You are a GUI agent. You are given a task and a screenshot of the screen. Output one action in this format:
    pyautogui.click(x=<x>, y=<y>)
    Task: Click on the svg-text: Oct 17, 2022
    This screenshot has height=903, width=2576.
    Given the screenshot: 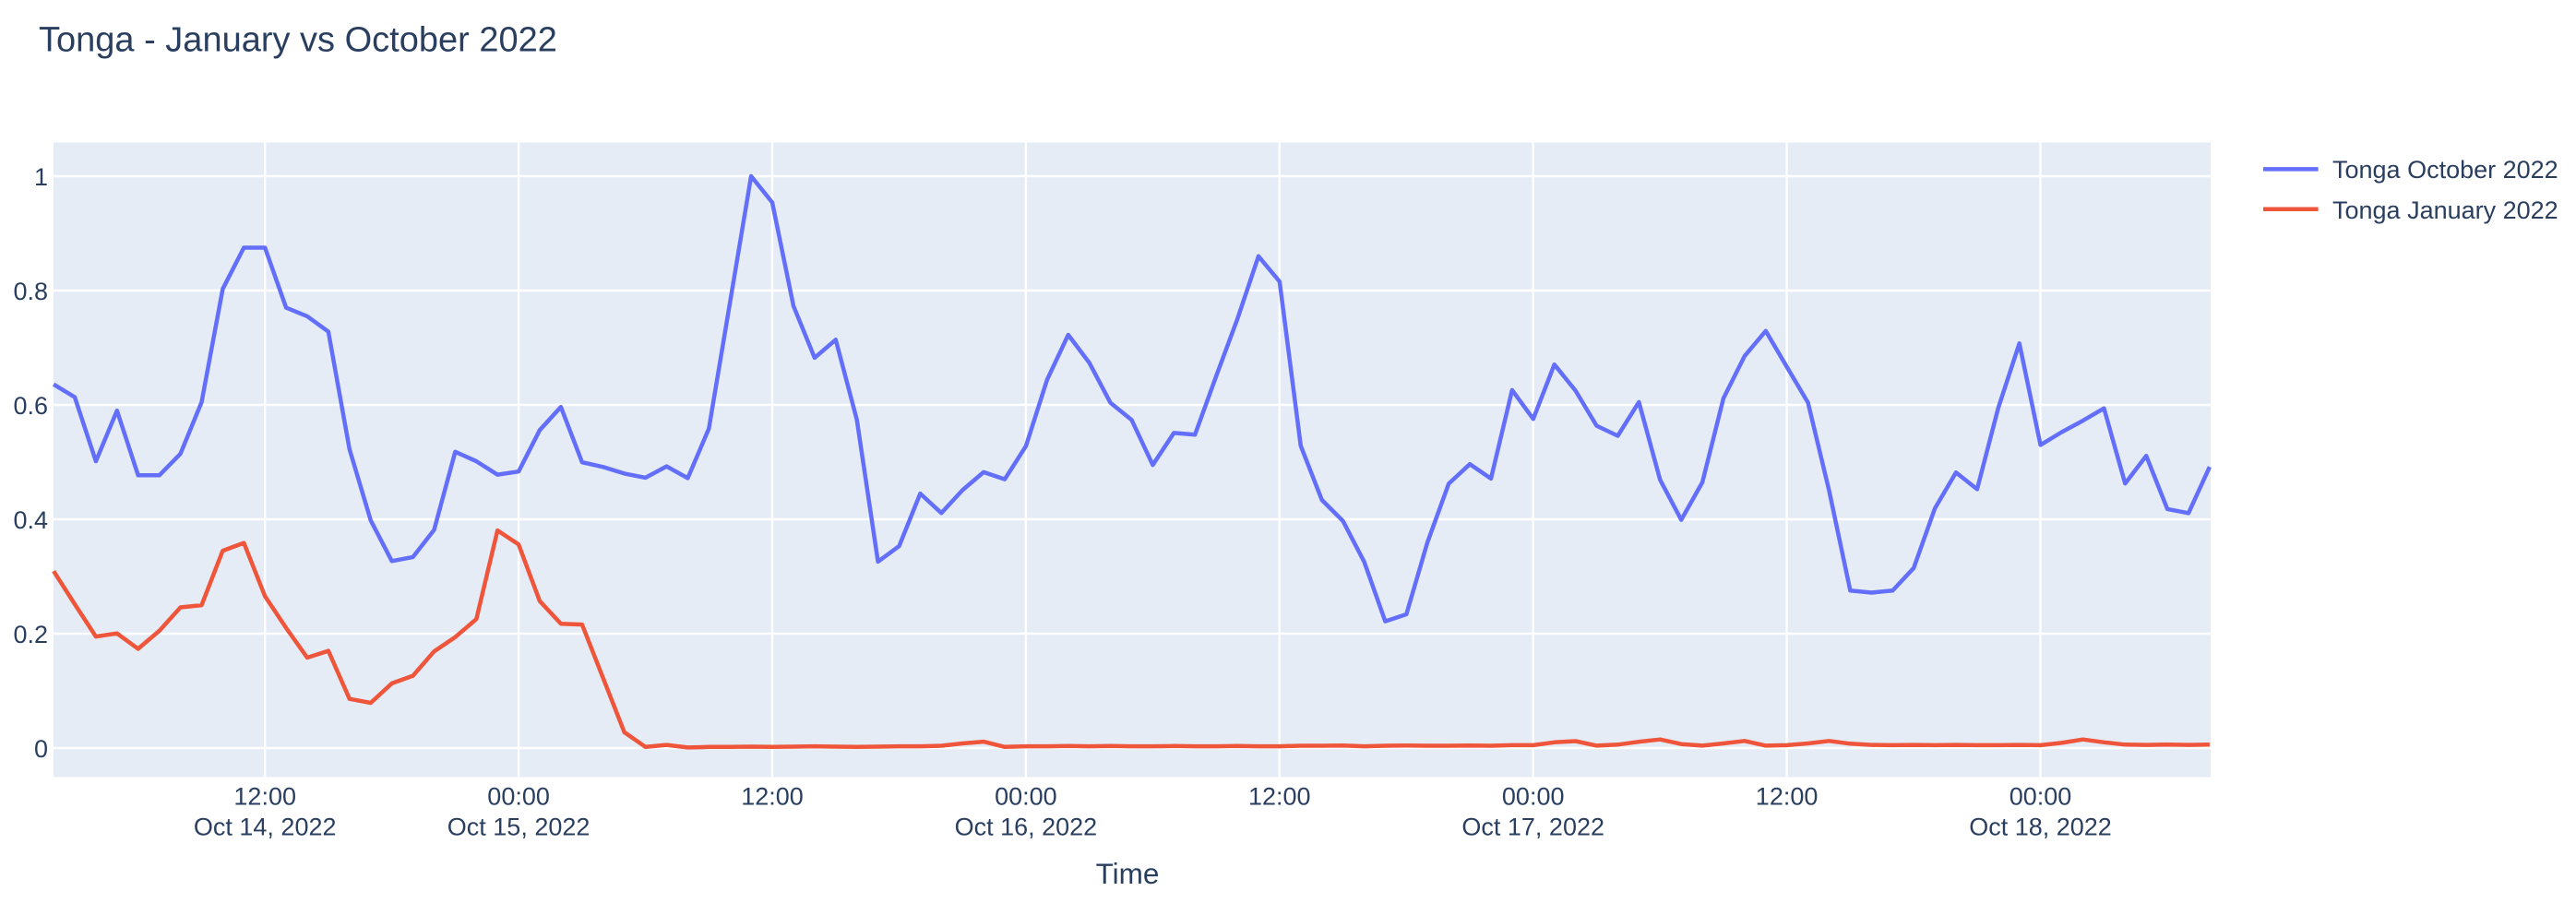 What is the action you would take?
    pyautogui.click(x=1533, y=827)
    